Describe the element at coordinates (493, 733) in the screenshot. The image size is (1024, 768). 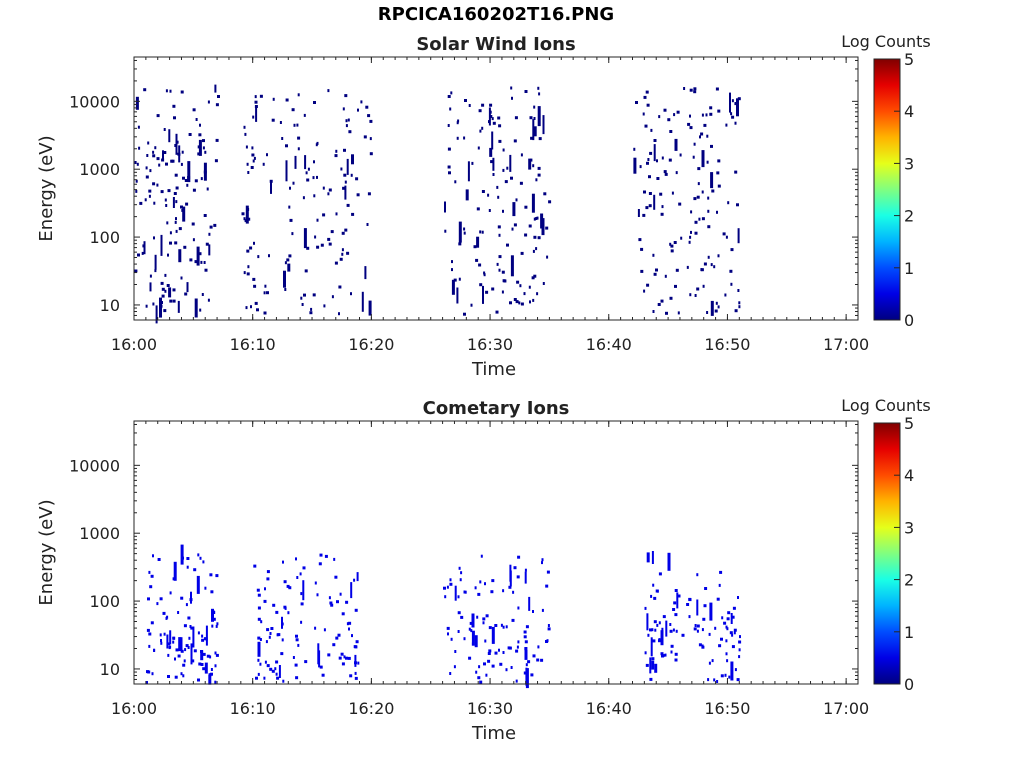
I see `x-axis-label: Time` at that location.